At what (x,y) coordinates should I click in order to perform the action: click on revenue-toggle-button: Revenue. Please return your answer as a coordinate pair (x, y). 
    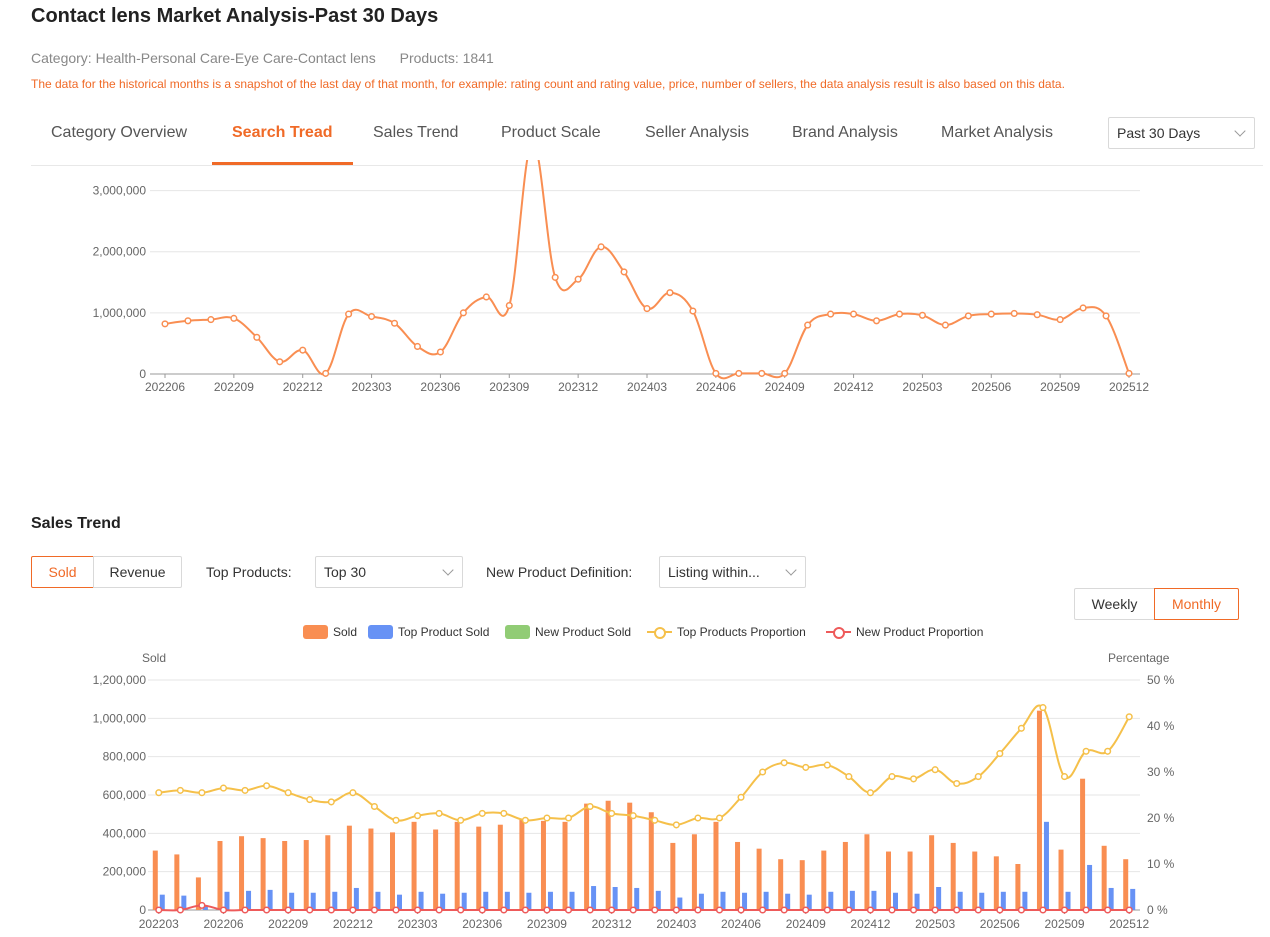
    Looking at the image, I should click on (137, 572).